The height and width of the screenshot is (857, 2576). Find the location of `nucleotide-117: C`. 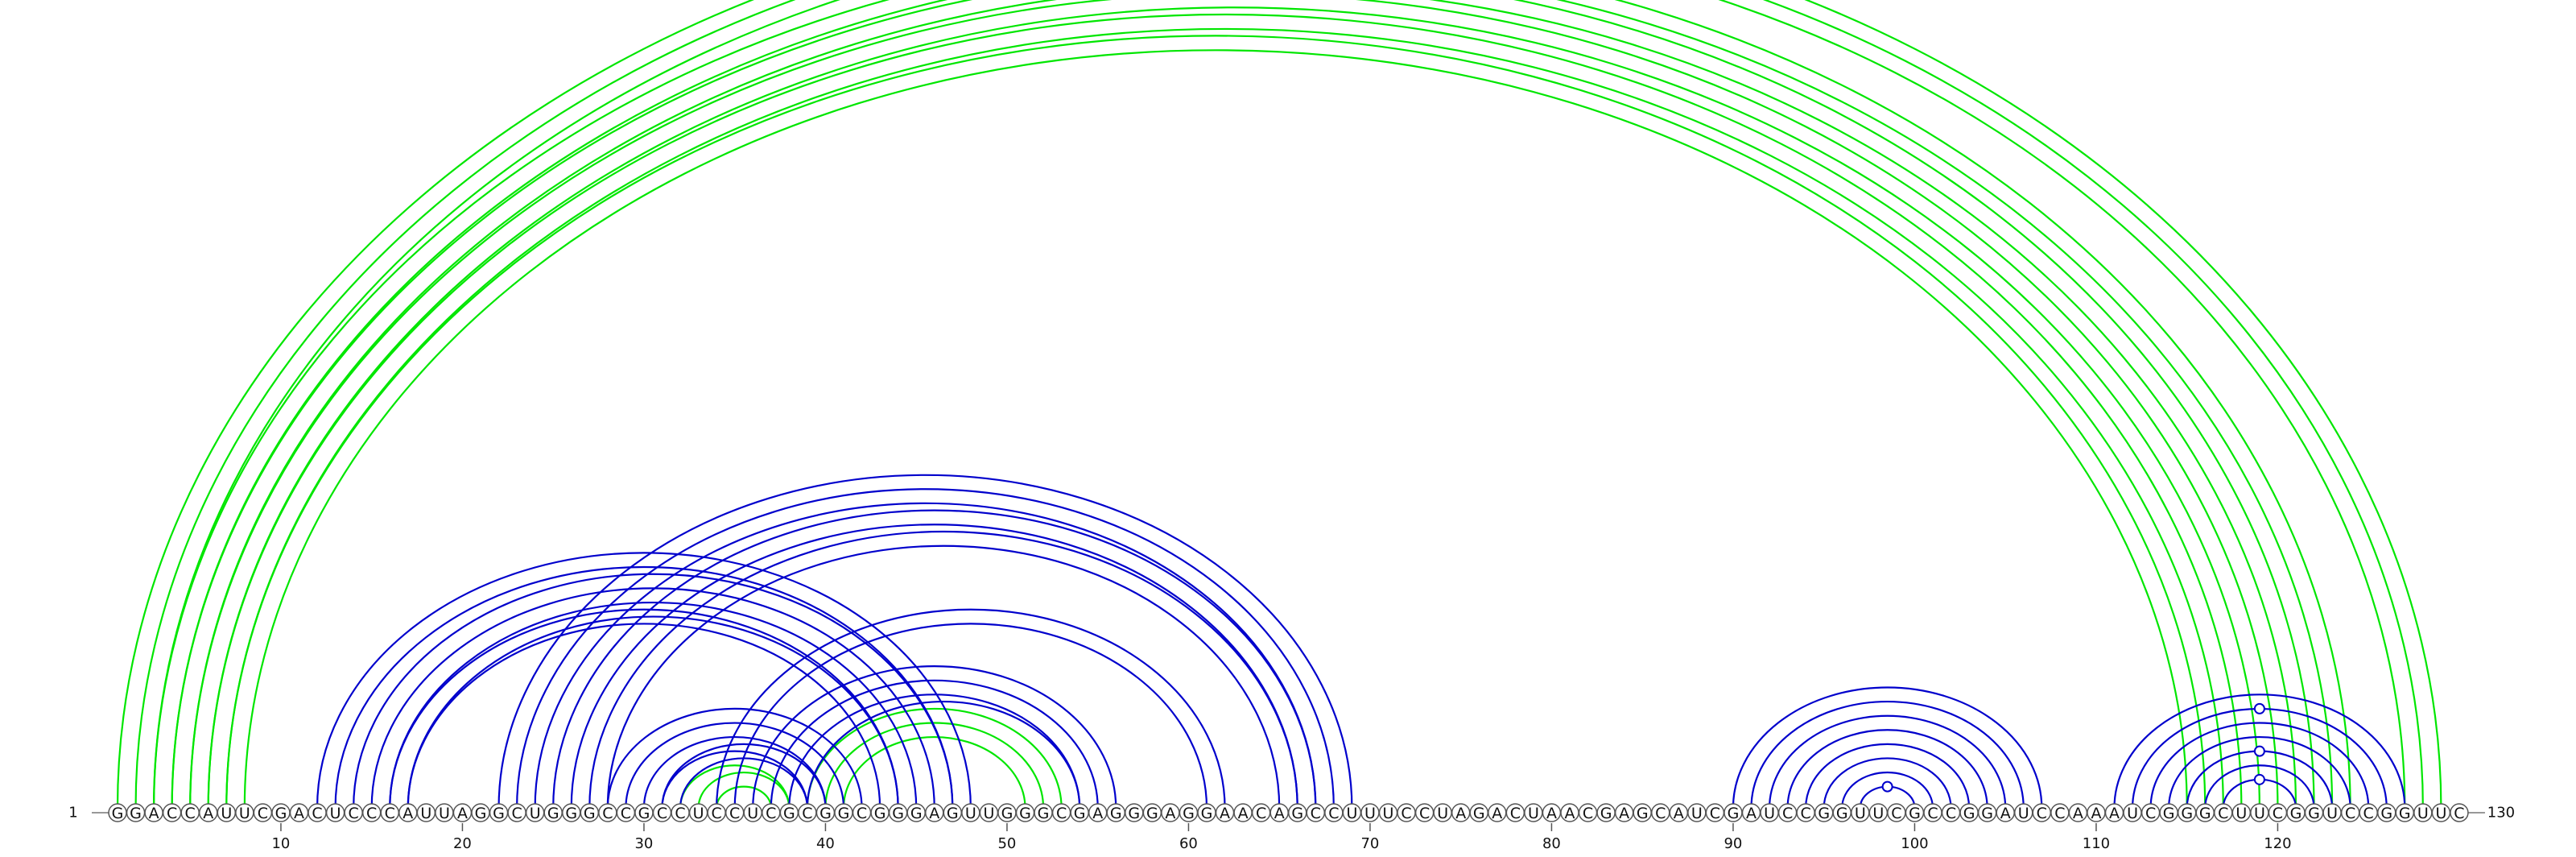

nucleotide-117: C is located at coordinates (2223, 812).